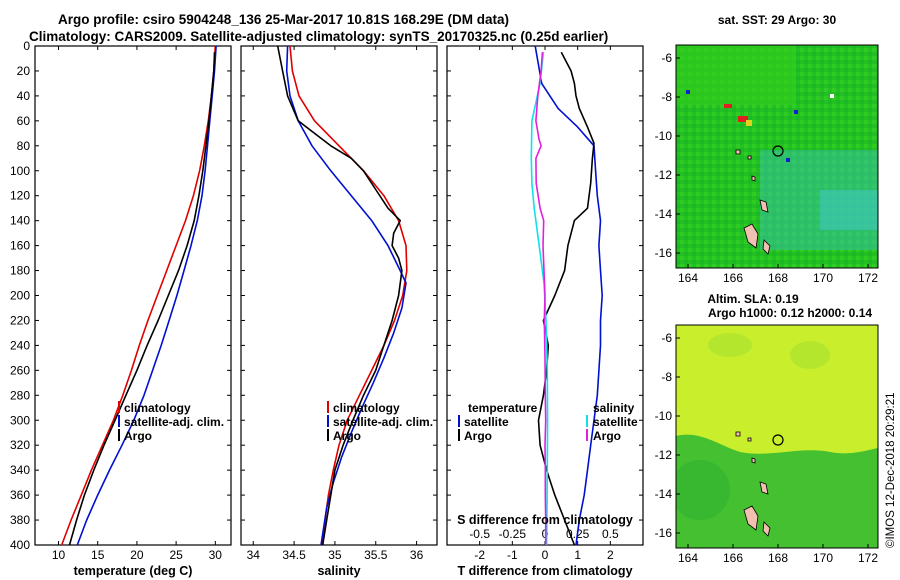 This screenshot has width=900, height=580. What do you see at coordinates (20, 345) in the screenshot?
I see `depth-tick-label: 240` at bounding box center [20, 345].